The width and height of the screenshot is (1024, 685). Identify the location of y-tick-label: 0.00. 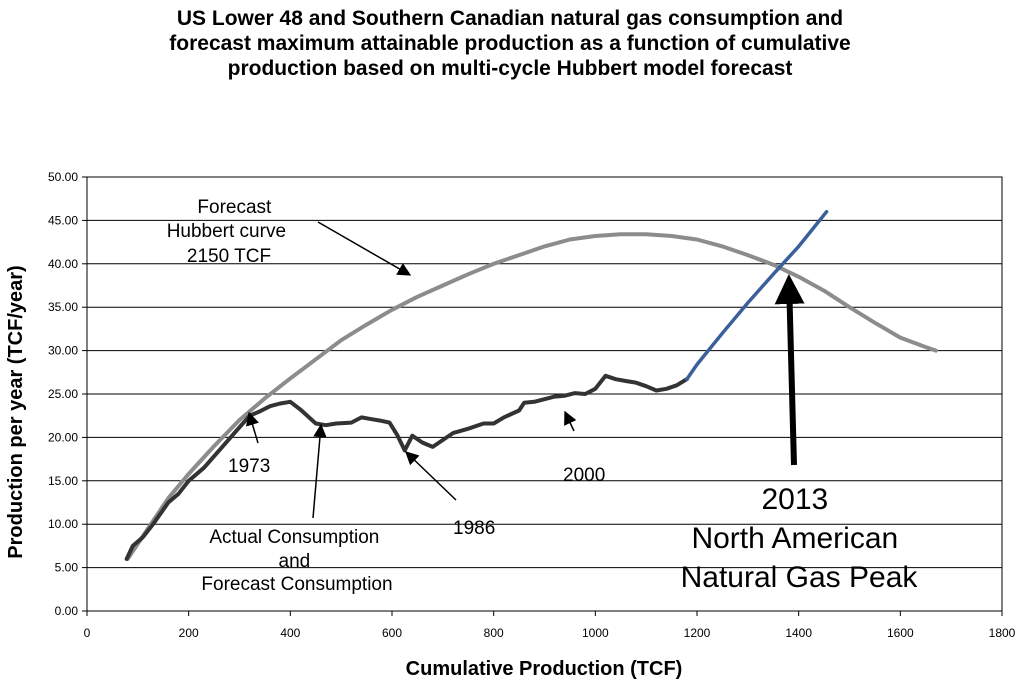
(67, 611).